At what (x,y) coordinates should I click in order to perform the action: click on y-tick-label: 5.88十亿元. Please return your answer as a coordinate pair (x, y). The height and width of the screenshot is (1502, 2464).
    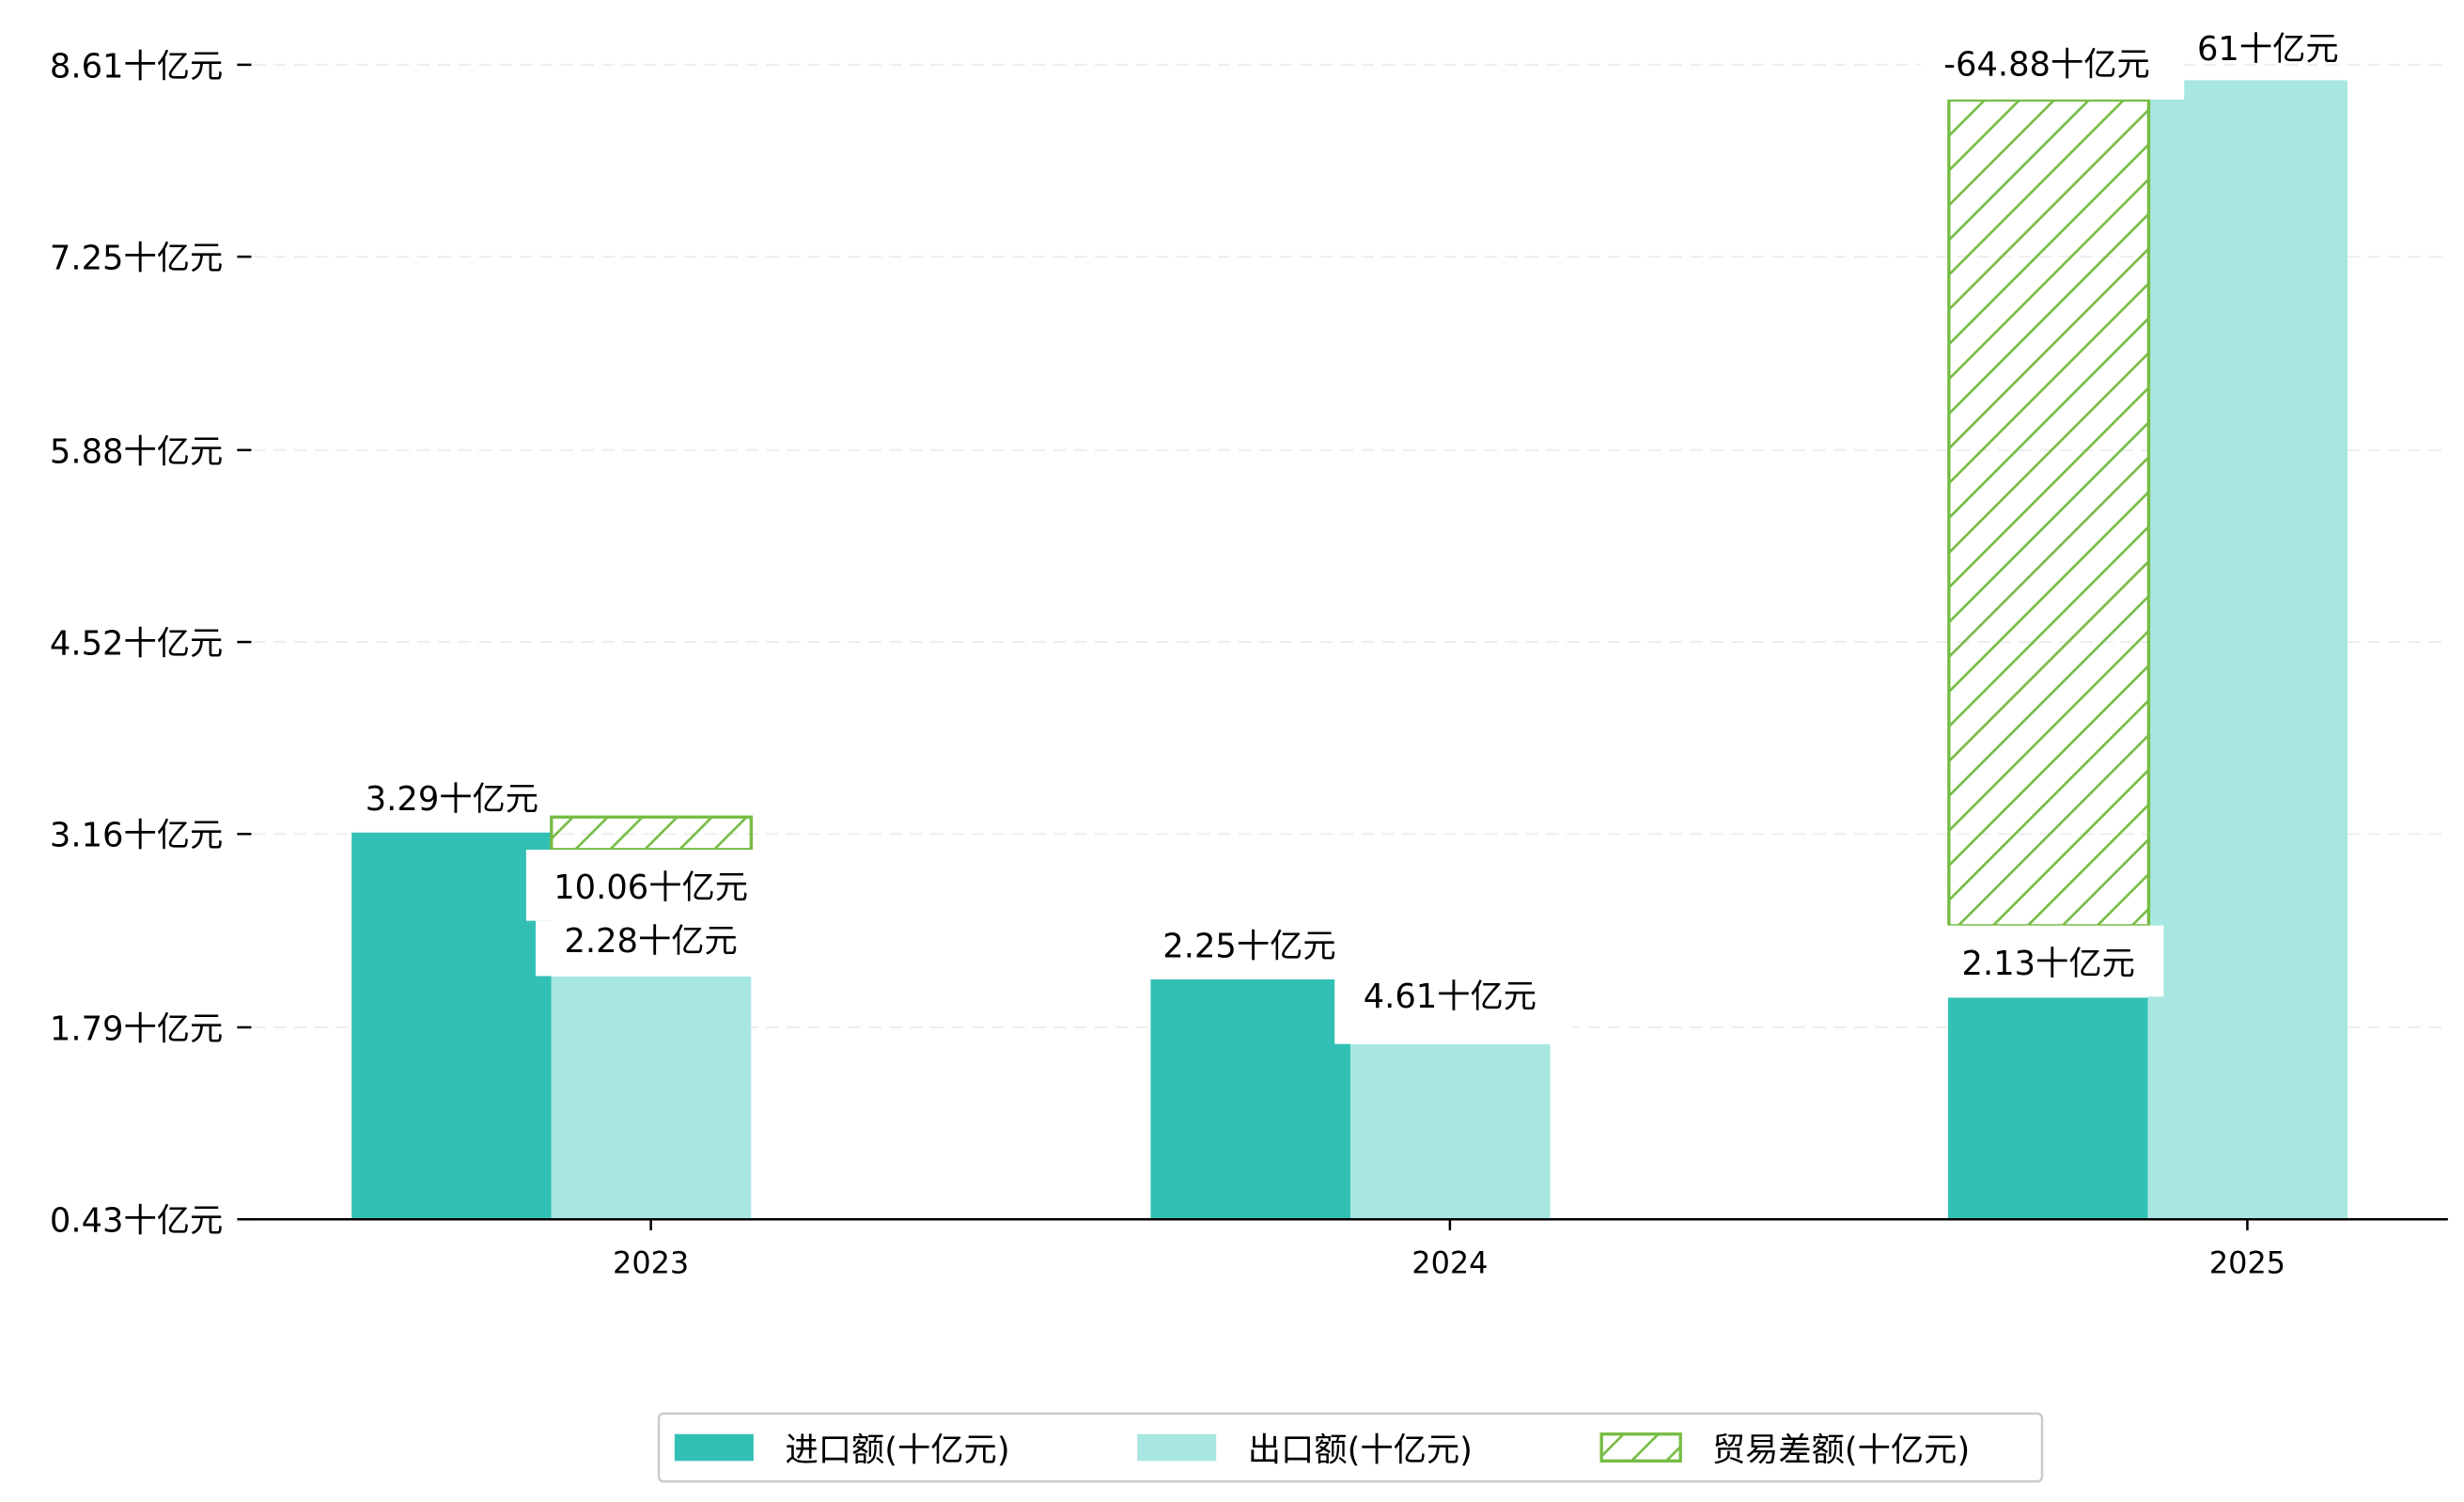
    Looking at the image, I should click on (136, 451).